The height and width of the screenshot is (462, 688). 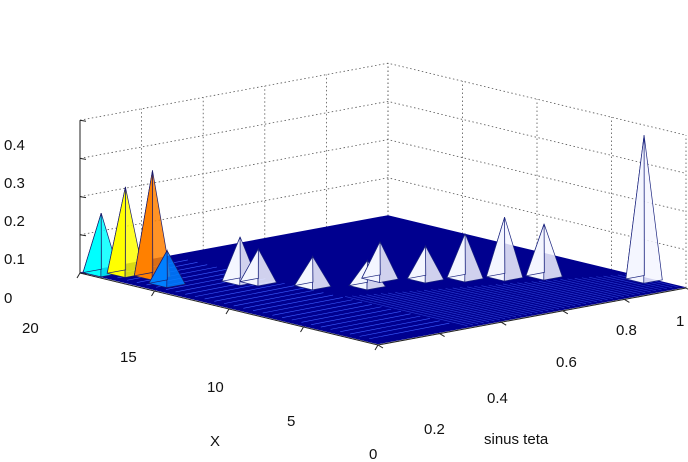 What do you see at coordinates (635, 207) in the screenshot?
I see `peak-13-face` at bounding box center [635, 207].